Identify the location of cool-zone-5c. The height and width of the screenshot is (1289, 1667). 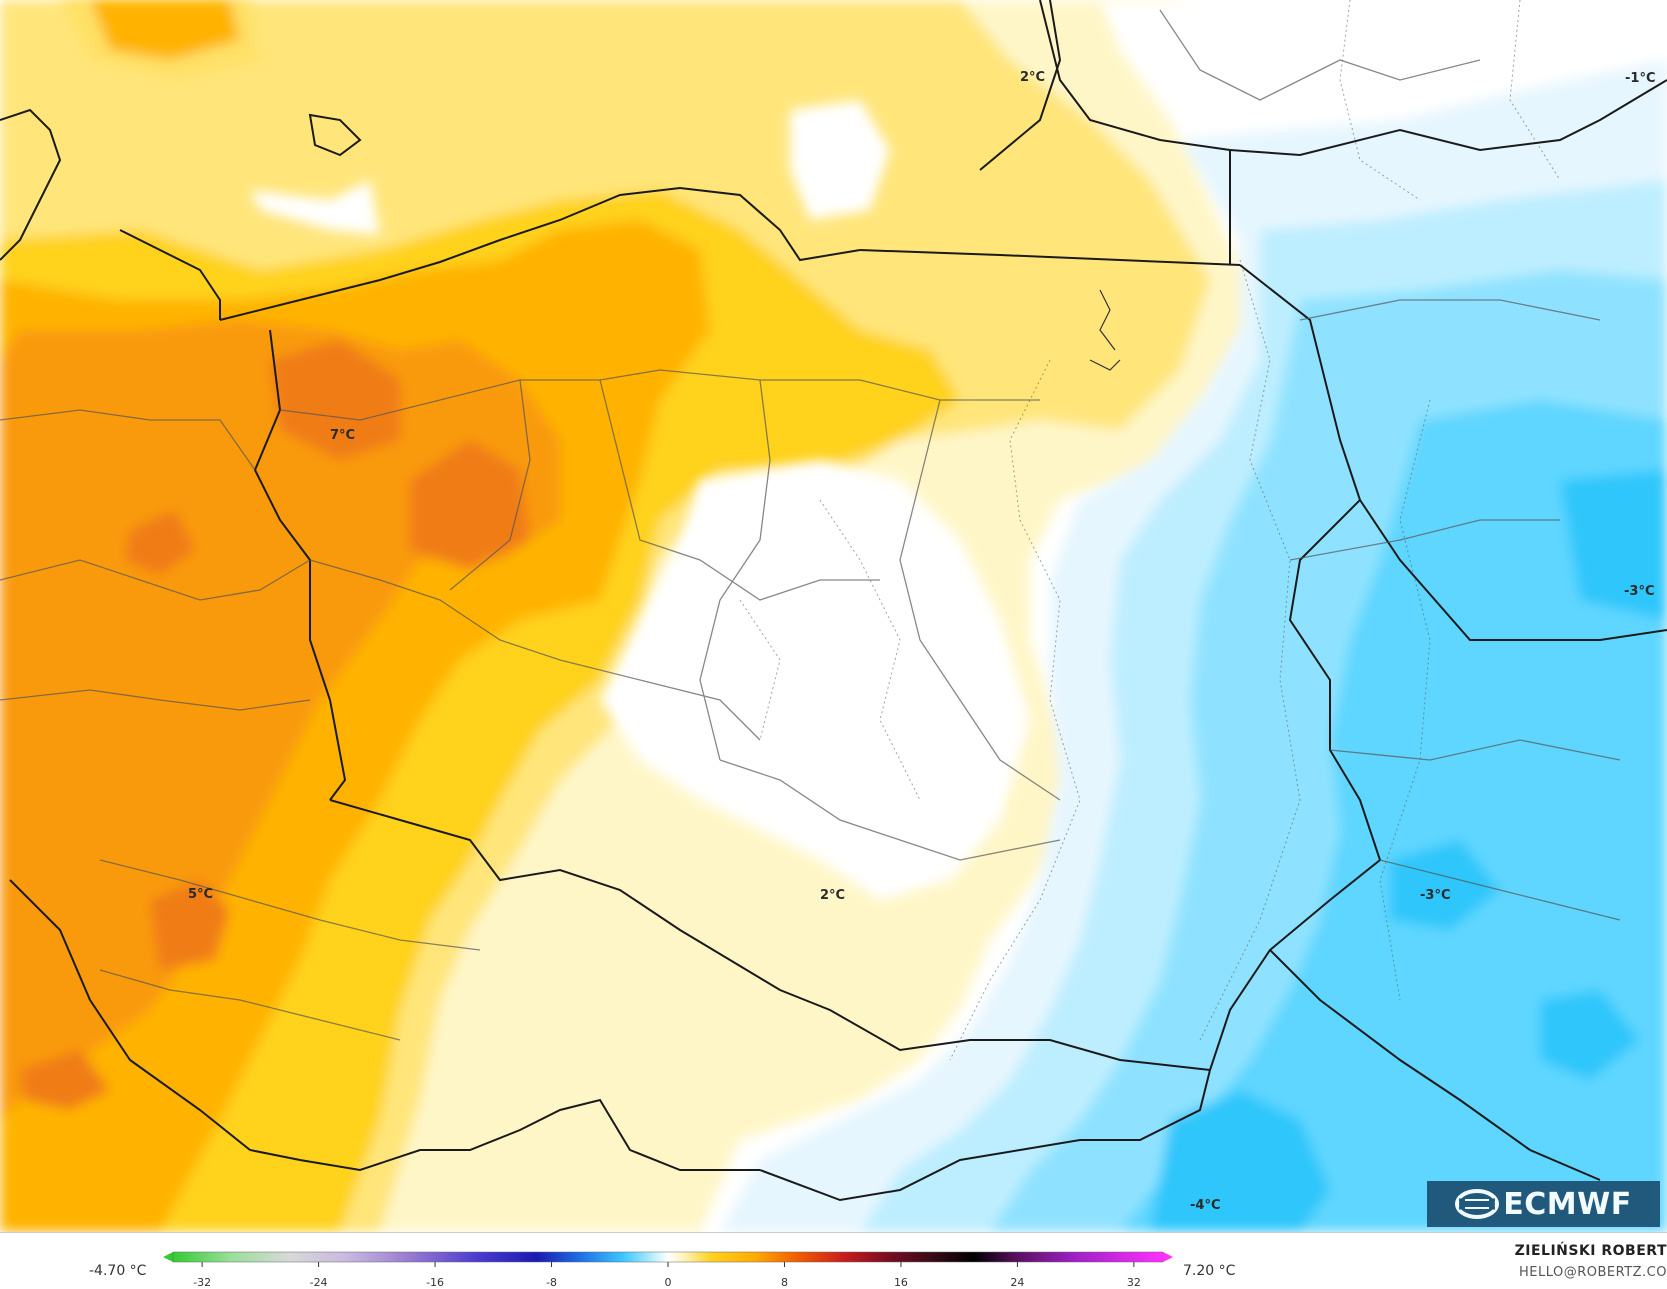
(1445, 885).